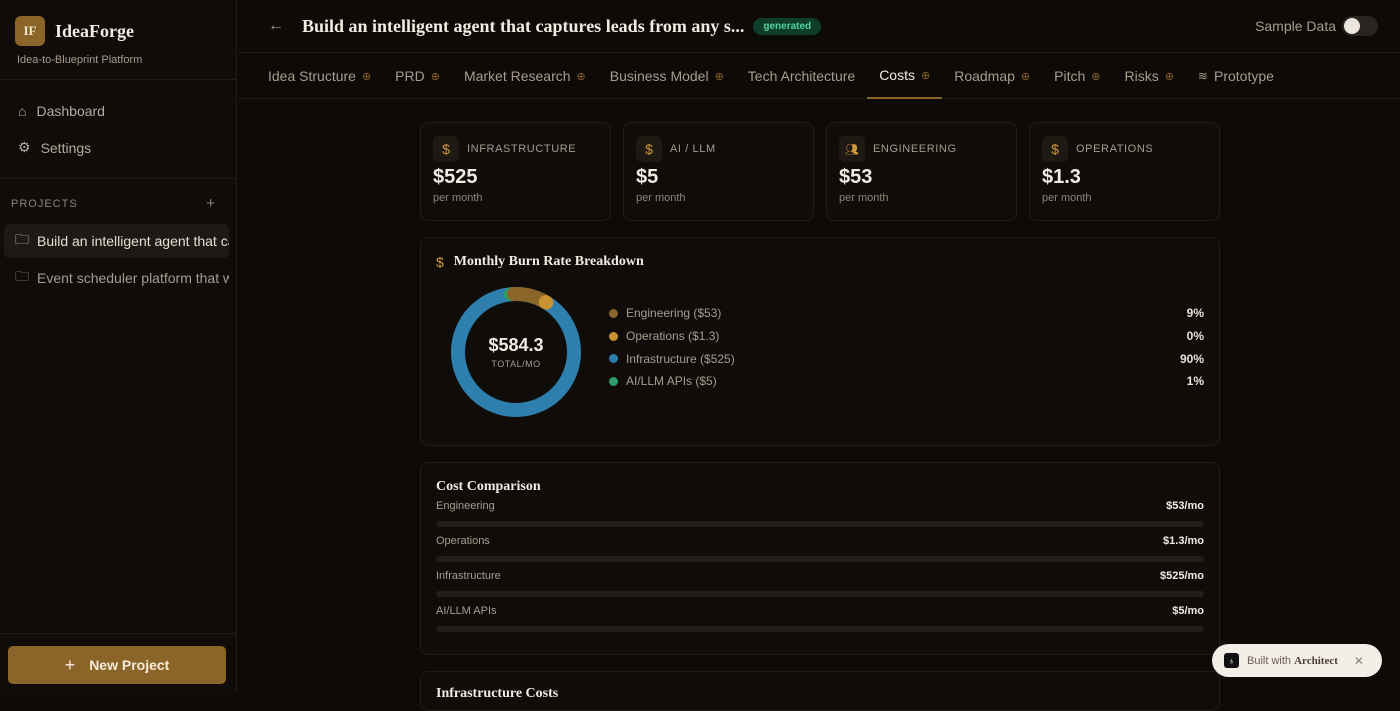  What do you see at coordinates (1358, 660) in the screenshot?
I see `close-icon: ✕` at bounding box center [1358, 660].